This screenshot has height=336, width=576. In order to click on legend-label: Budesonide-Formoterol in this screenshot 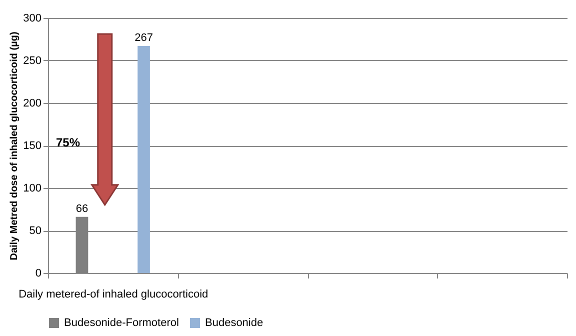, I will do `click(121, 323)`.